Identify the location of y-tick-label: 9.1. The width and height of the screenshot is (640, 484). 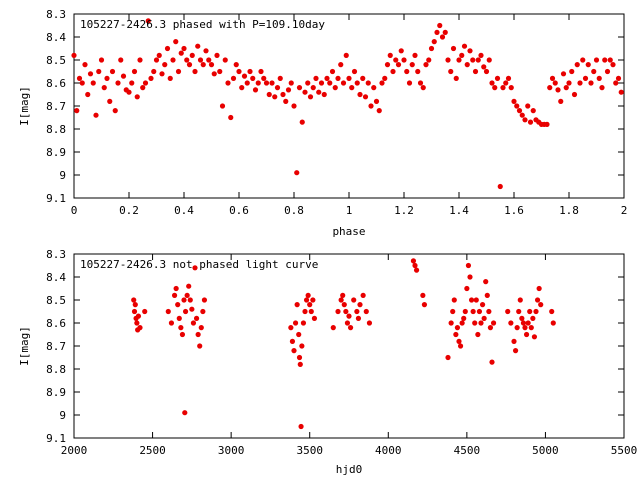
(56, 438).